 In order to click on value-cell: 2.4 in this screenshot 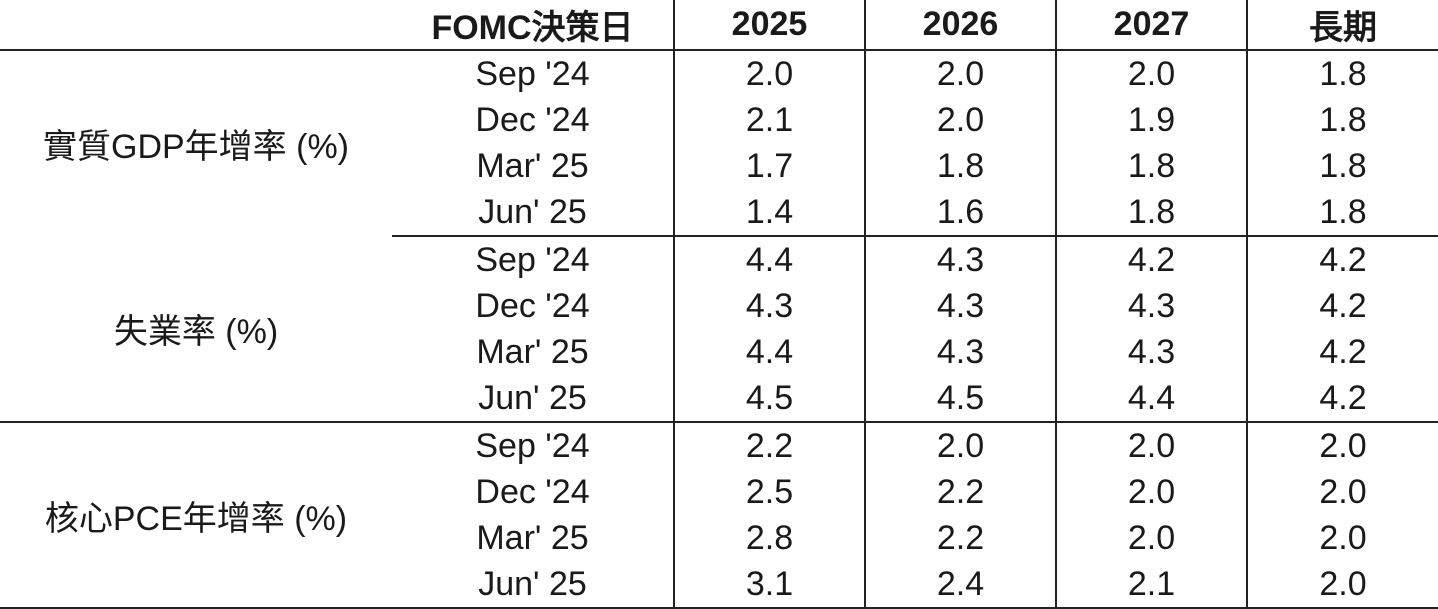, I will do `click(960, 585)`.